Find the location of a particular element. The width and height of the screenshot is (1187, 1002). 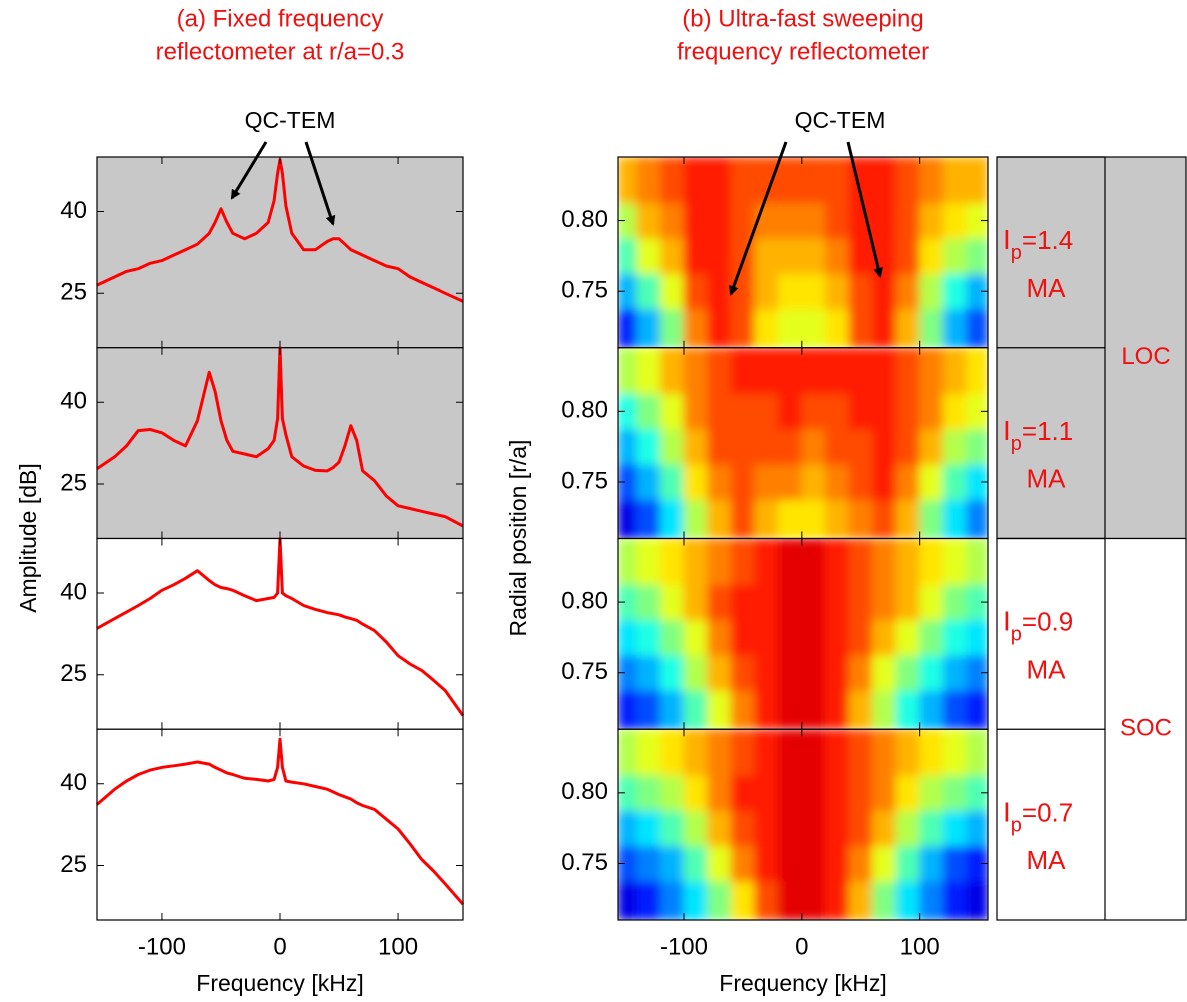

subscript: p is located at coordinates (1016, 826).